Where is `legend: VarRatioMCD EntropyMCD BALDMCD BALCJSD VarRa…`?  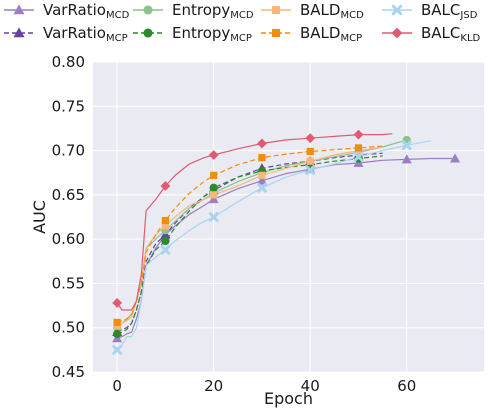 legend: VarRatioMCD EntropyMCD BALDMCD BALCJSD VarRa… is located at coordinates (242, 22).